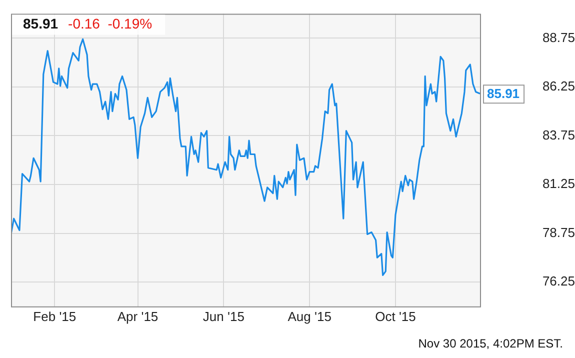 The image size is (575, 358). Describe the element at coordinates (558, 232) in the screenshot. I see `y-tick-label: 78.75` at that location.